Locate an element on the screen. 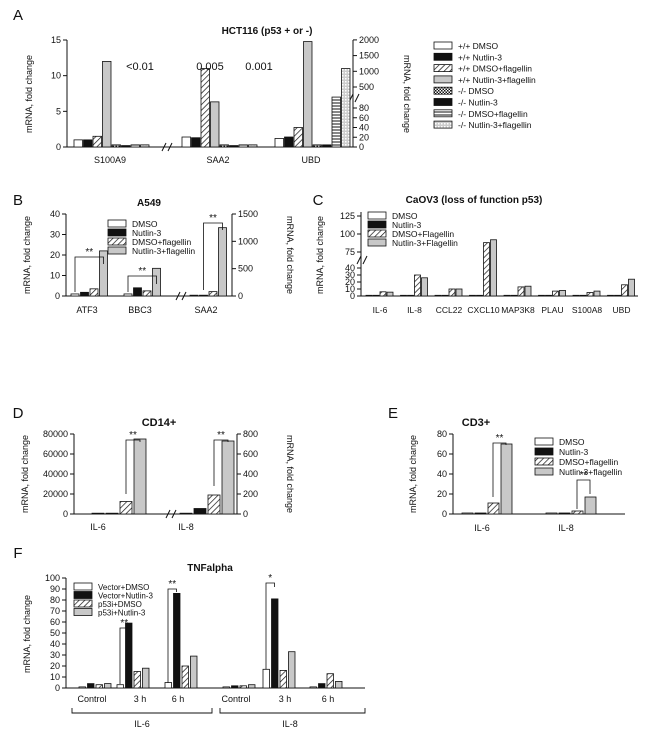 The height and width of the screenshot is (738, 668). y2-tick-label: 0 is located at coordinates (245, 514).